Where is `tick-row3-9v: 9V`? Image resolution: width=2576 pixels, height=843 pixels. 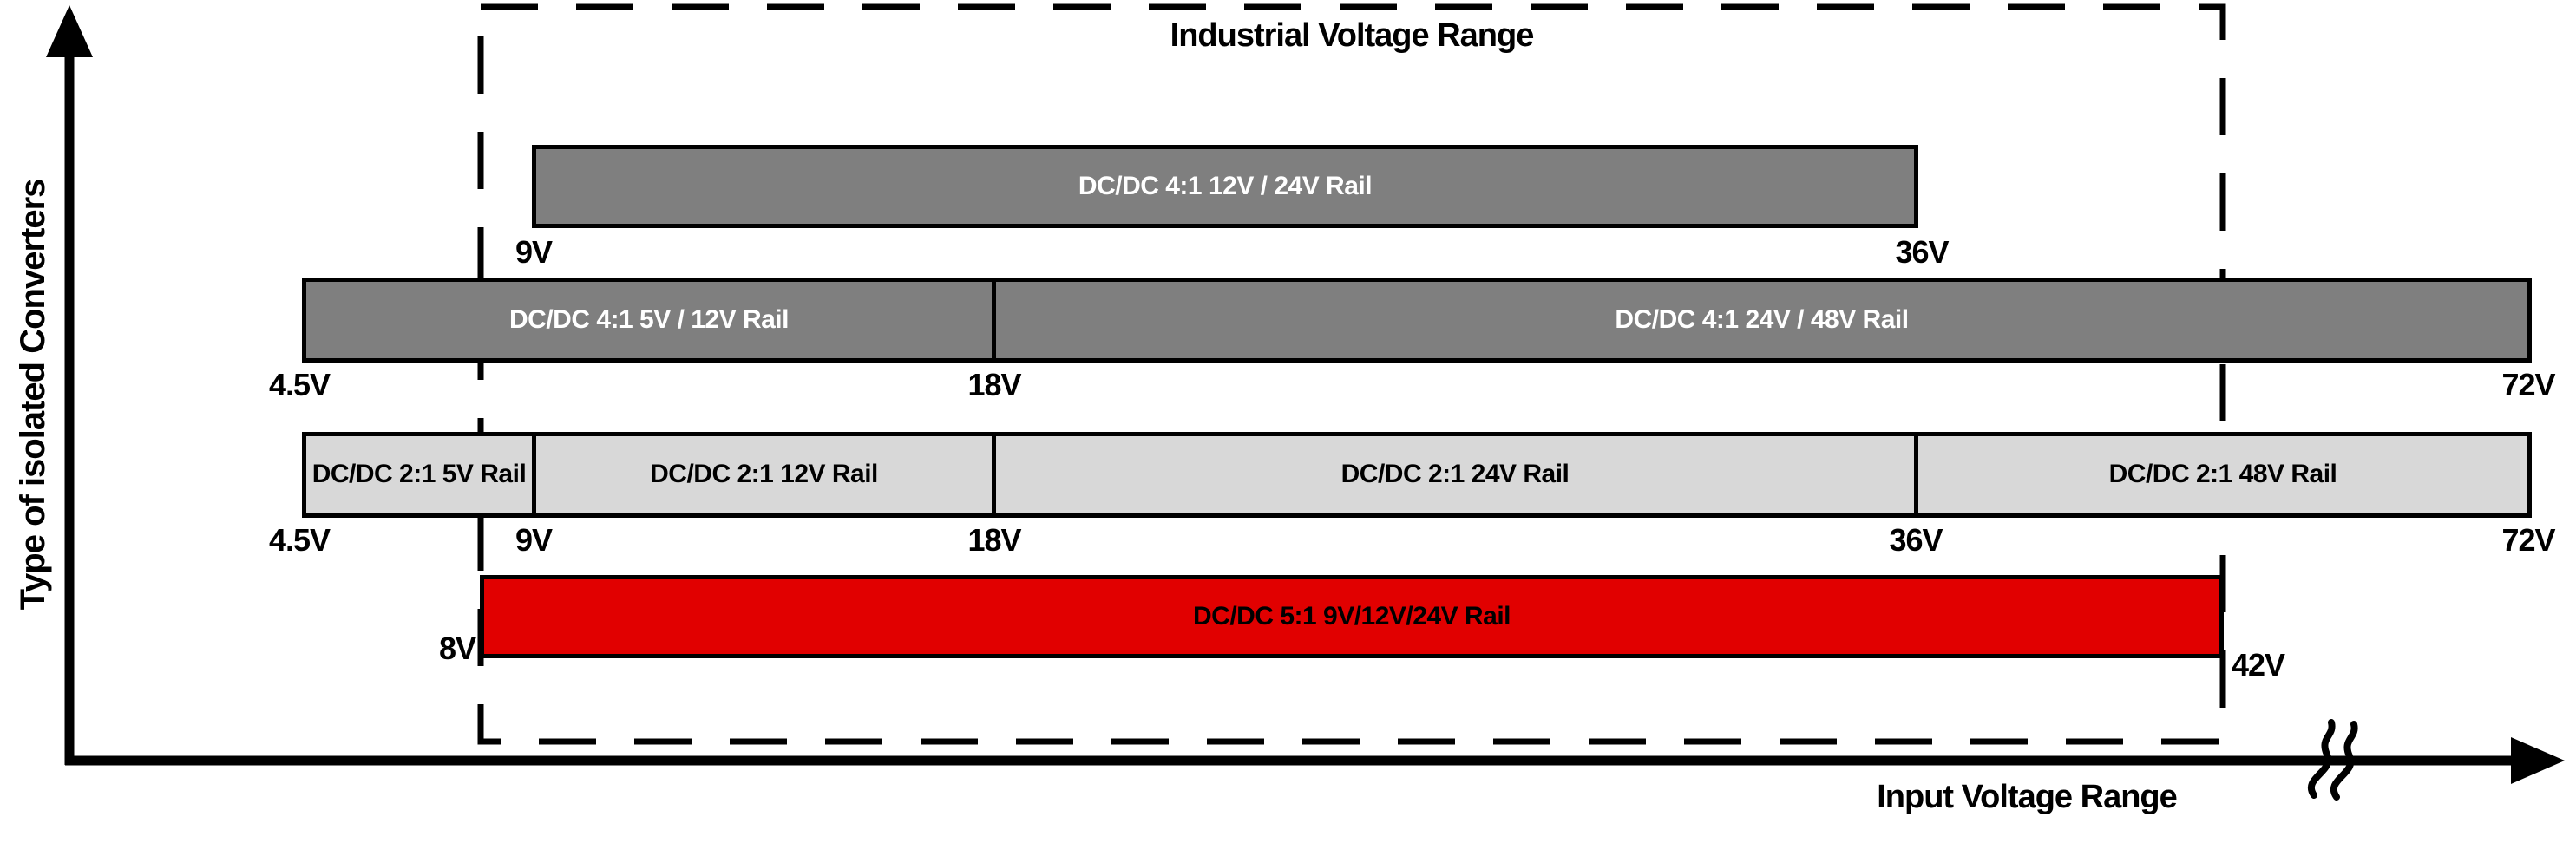 tick-row3-9v: 9V is located at coordinates (534, 540).